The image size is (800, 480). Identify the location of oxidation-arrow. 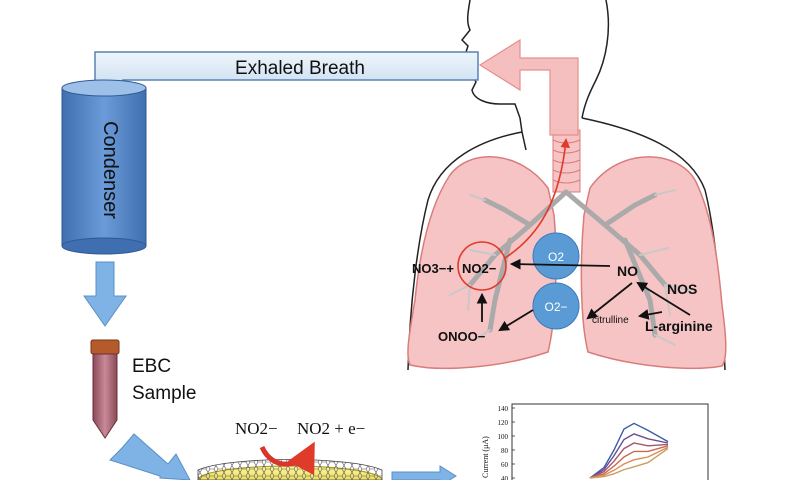
(287, 458).